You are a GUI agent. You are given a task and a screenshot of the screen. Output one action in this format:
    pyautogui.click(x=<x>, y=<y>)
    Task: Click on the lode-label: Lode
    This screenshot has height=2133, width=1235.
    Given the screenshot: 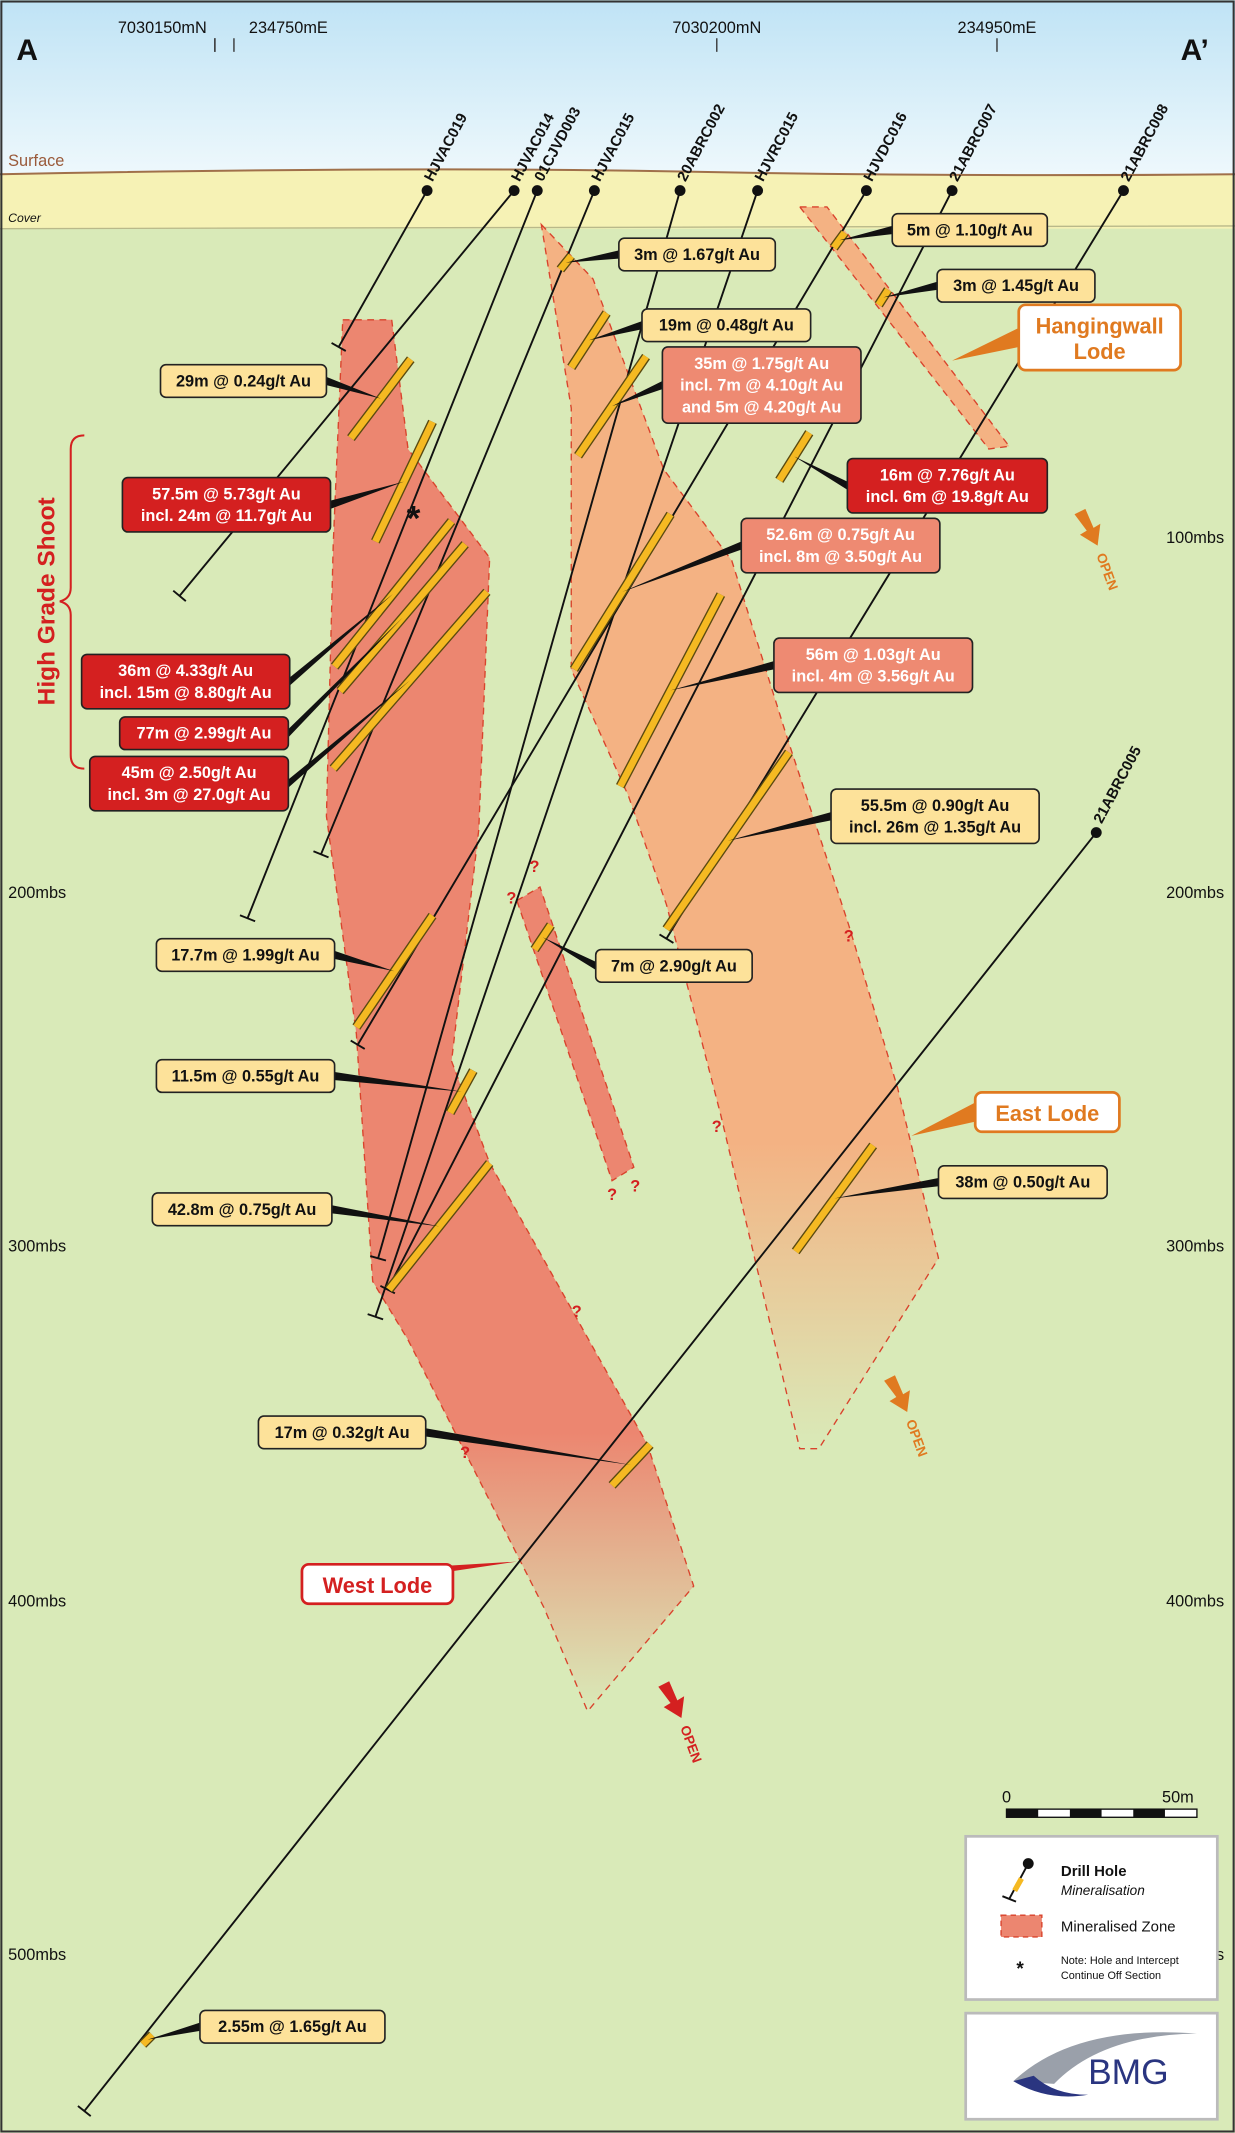 What is the action you would take?
    pyautogui.click(x=1100, y=351)
    